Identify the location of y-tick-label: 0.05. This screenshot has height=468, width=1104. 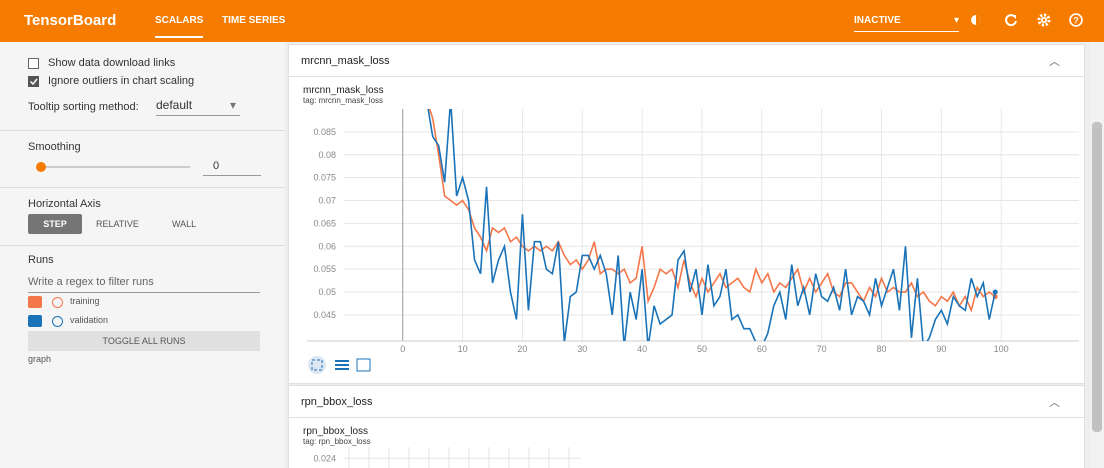
(327, 292).